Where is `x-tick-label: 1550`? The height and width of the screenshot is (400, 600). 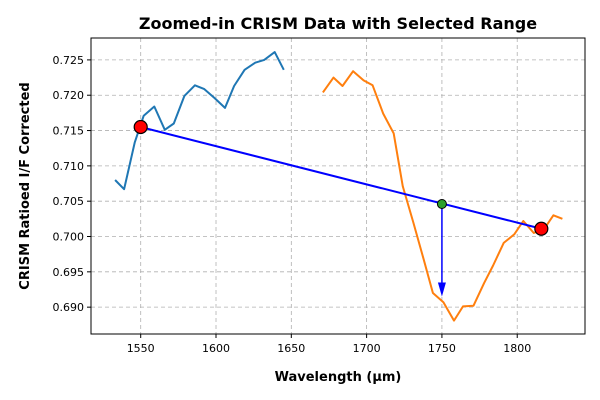
x-tick-label: 1550 is located at coordinates (141, 348).